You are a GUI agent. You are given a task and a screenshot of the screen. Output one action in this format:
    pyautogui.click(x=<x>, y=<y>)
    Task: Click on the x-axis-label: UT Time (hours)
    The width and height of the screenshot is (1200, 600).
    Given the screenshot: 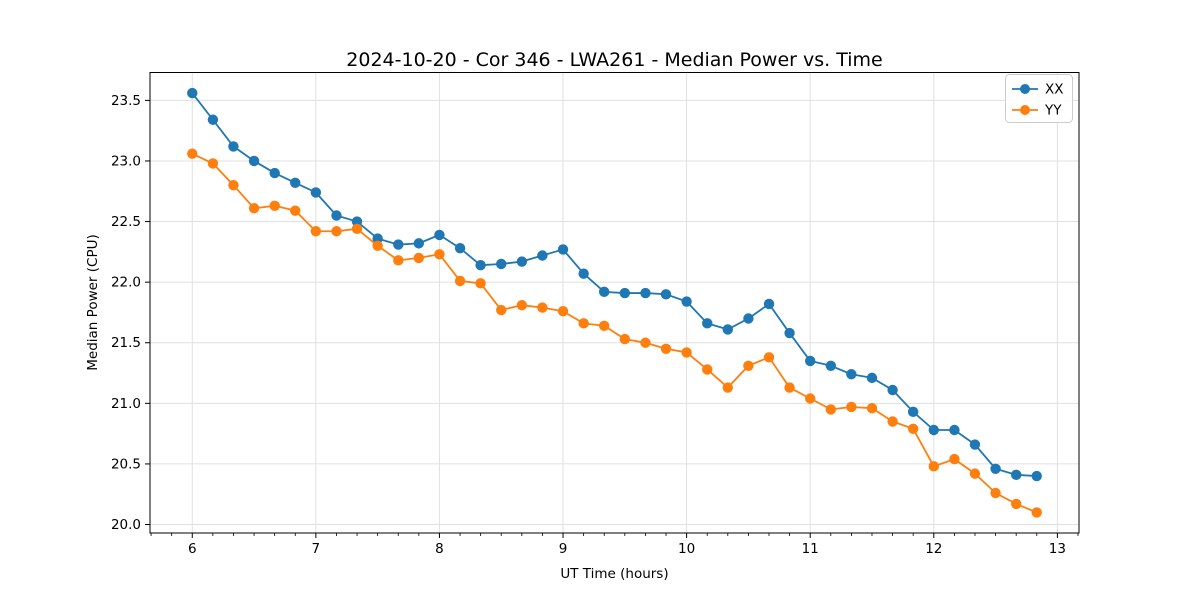 What is the action you would take?
    pyautogui.click(x=614, y=574)
    